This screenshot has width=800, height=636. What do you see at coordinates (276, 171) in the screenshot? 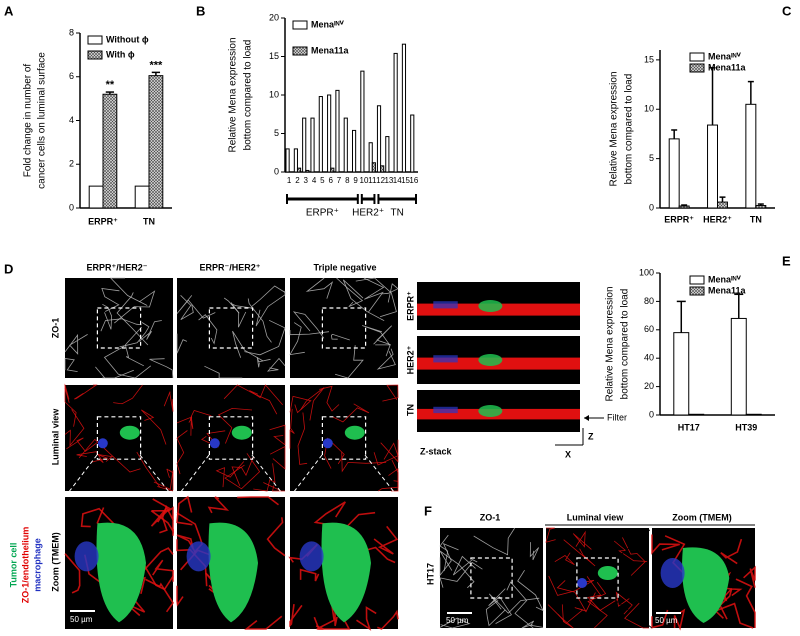
I see `y-tick-label: 0` at bounding box center [276, 171].